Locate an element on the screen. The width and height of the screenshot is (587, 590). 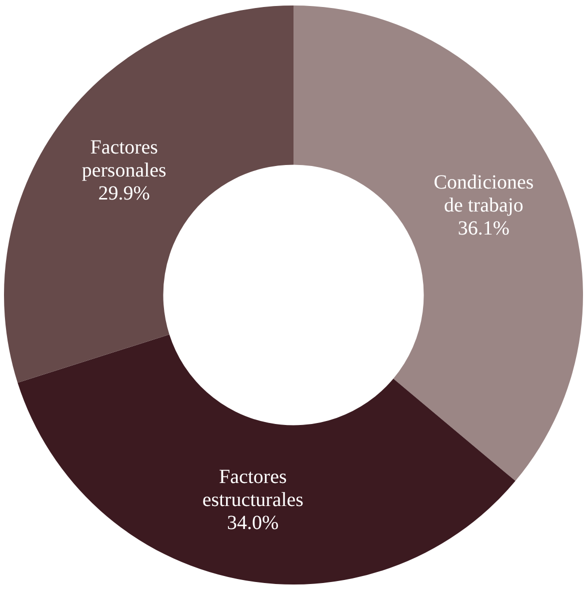
data-label: 34.0% is located at coordinates (253, 523).